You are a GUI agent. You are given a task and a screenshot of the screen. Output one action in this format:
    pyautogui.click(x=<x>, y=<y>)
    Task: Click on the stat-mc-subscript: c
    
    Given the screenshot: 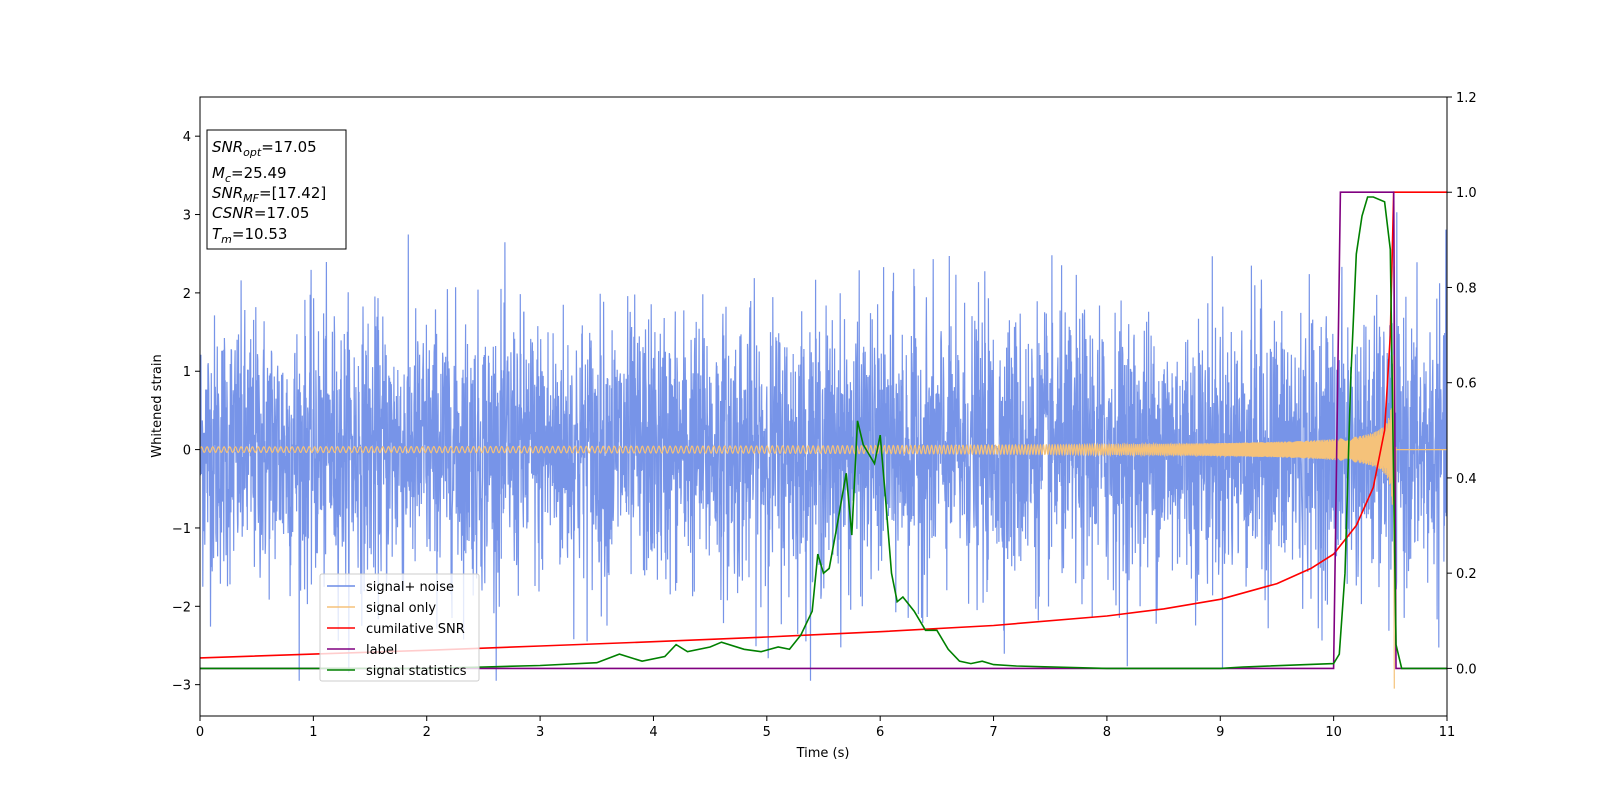 What is the action you would take?
    pyautogui.click(x=228, y=178)
    